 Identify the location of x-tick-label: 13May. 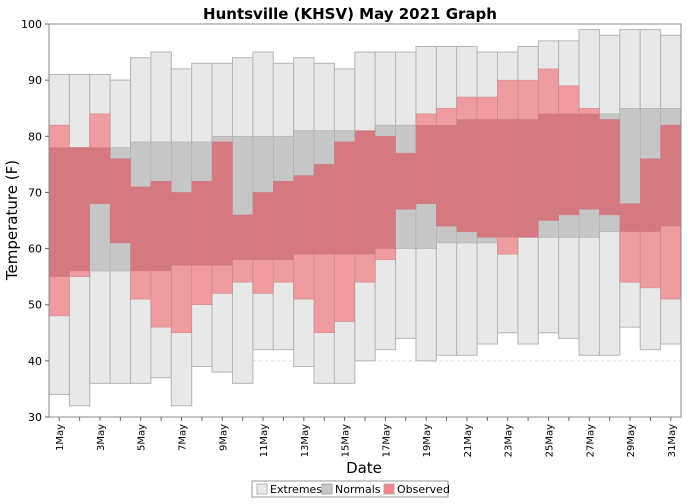
(305, 440).